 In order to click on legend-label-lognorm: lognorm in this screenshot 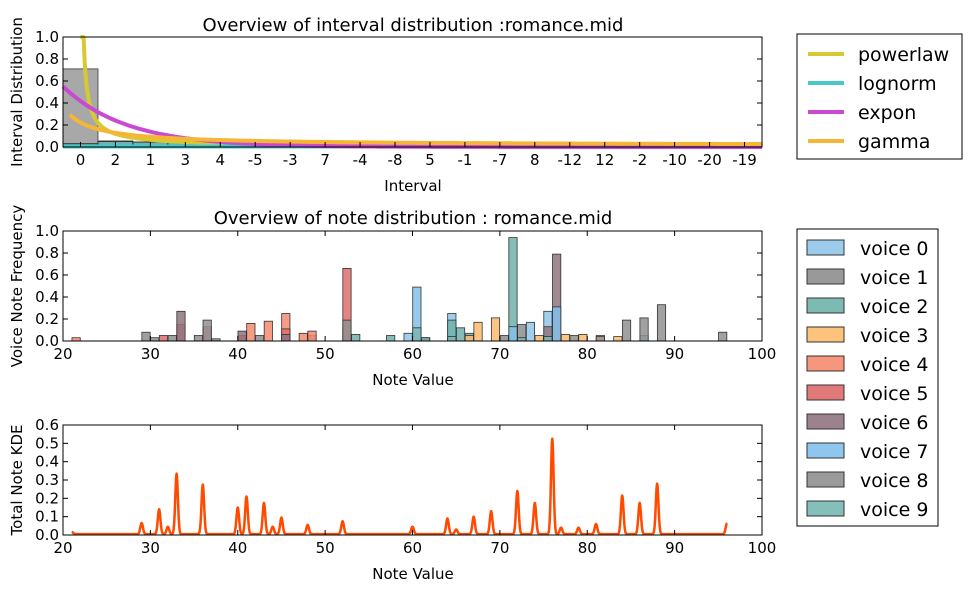, I will do `click(897, 84)`.